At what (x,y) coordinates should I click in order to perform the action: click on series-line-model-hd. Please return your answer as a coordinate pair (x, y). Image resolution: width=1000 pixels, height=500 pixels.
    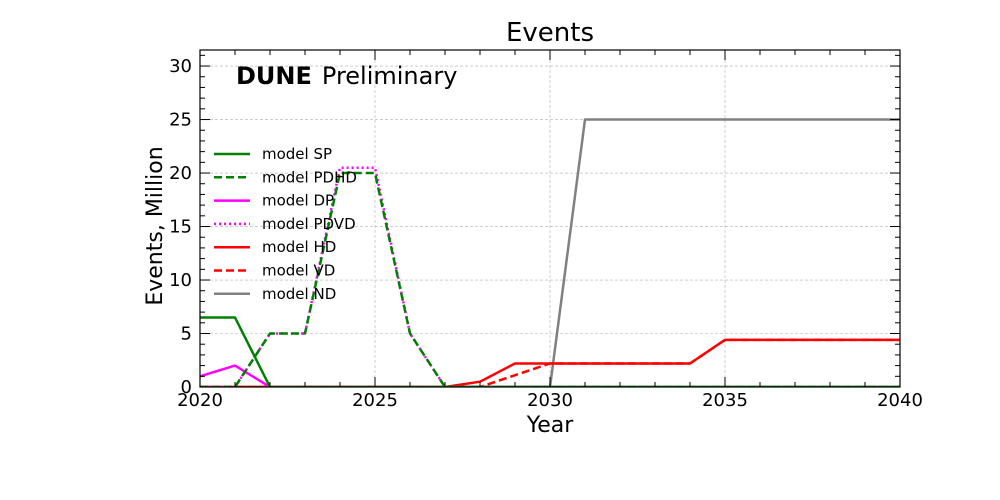
    Looking at the image, I should click on (550, 362).